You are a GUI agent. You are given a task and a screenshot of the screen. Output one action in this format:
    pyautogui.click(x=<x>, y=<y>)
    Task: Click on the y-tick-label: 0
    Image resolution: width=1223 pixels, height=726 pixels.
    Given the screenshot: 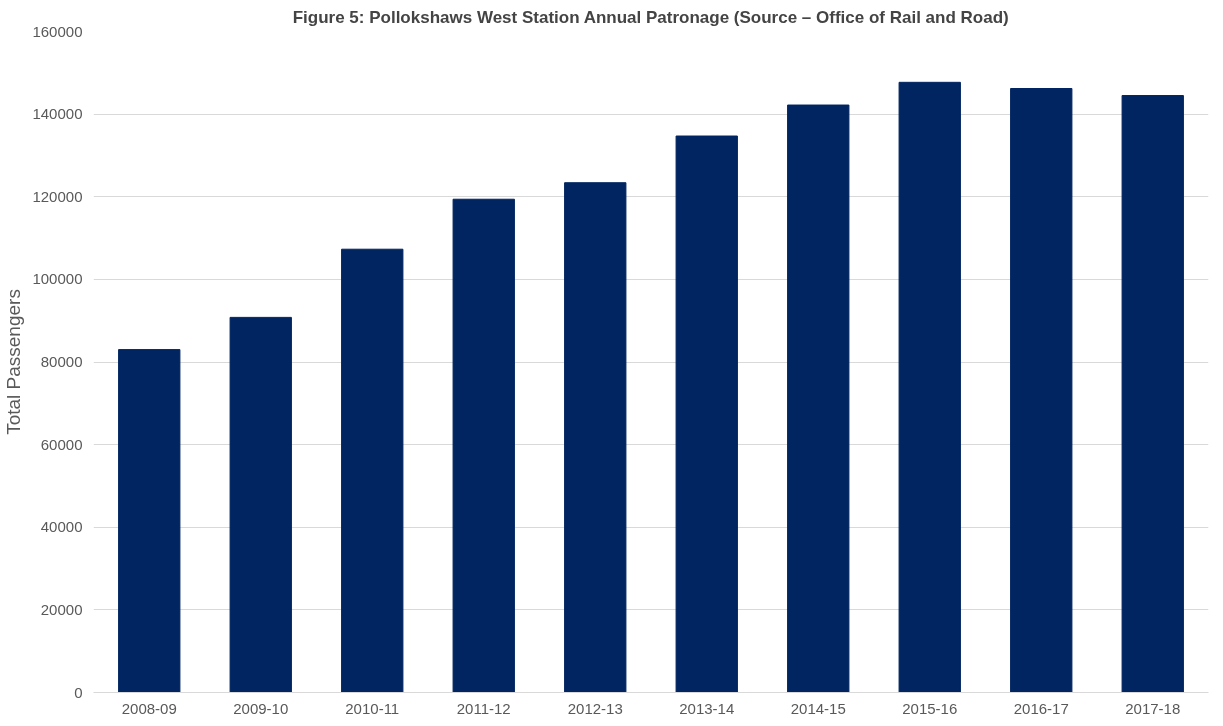 What is the action you would take?
    pyautogui.click(x=78, y=692)
    